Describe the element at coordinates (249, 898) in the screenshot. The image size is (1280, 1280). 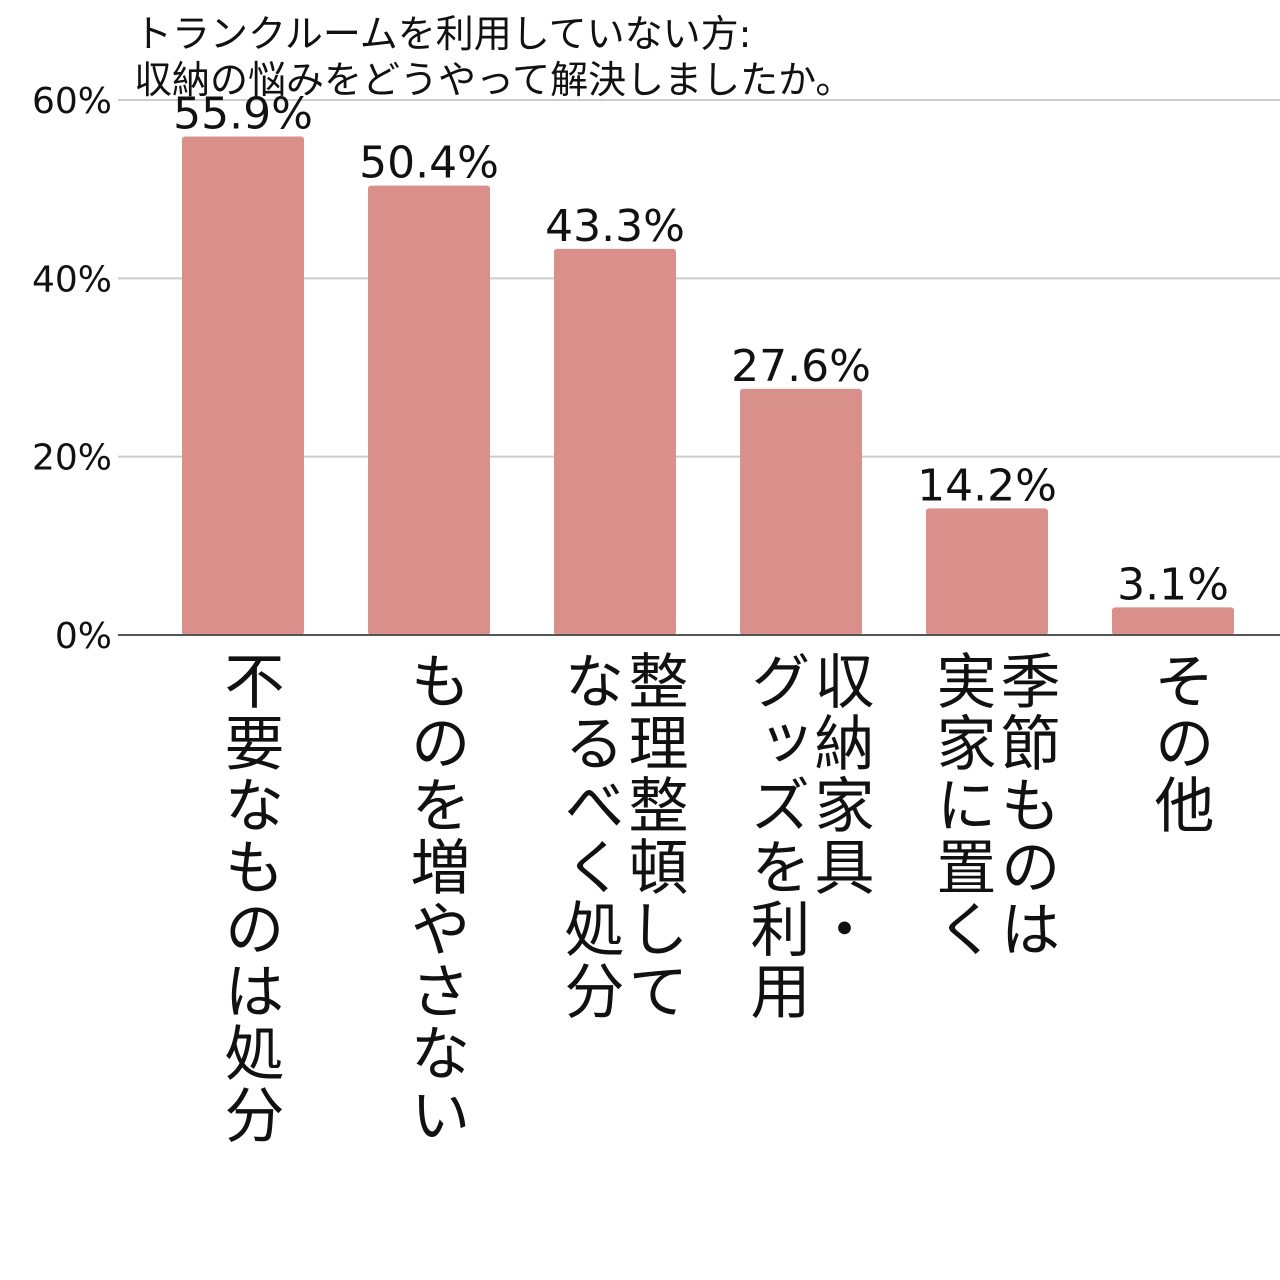
I see `x-tick-label: 不要なものは処分` at that location.